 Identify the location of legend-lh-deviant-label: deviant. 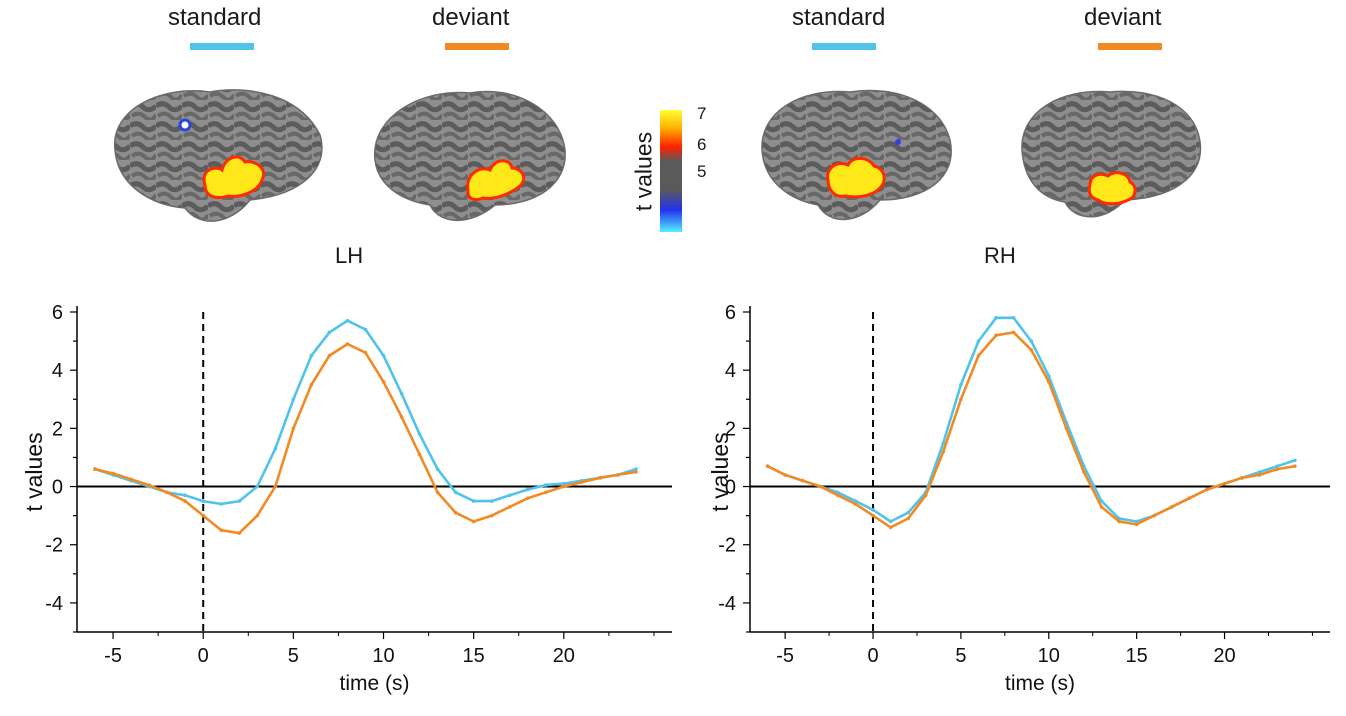
(471, 17).